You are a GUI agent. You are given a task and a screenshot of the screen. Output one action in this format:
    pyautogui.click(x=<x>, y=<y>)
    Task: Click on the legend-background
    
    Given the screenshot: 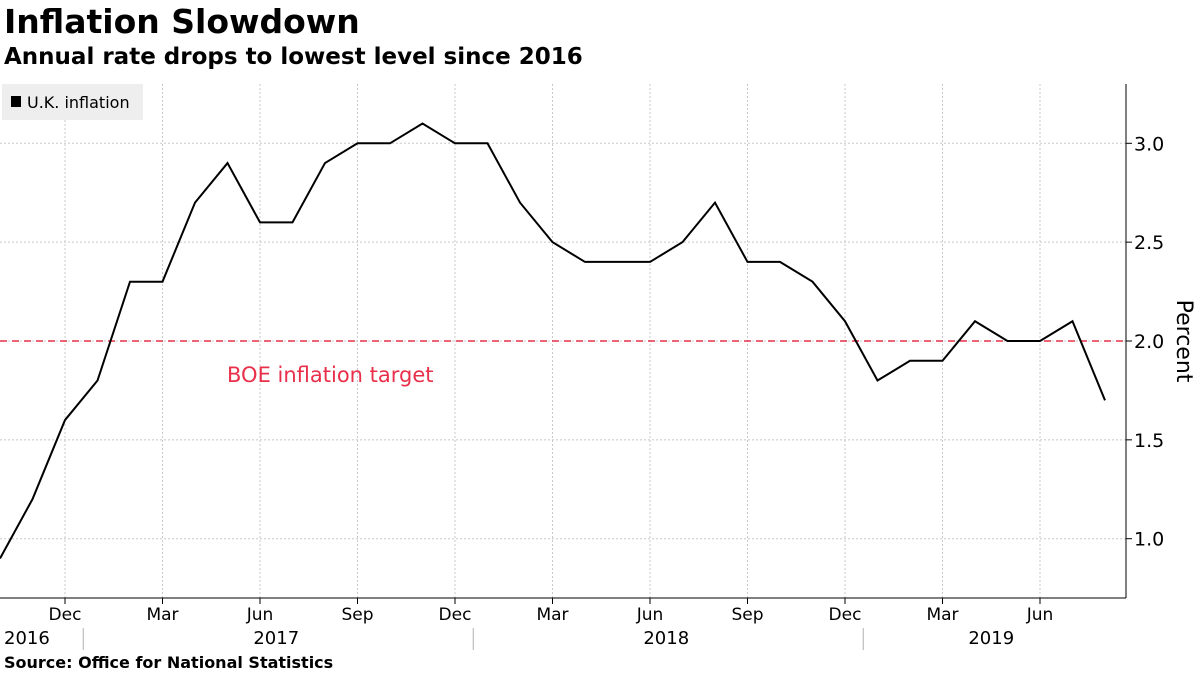 What is the action you would take?
    pyautogui.click(x=72, y=102)
    